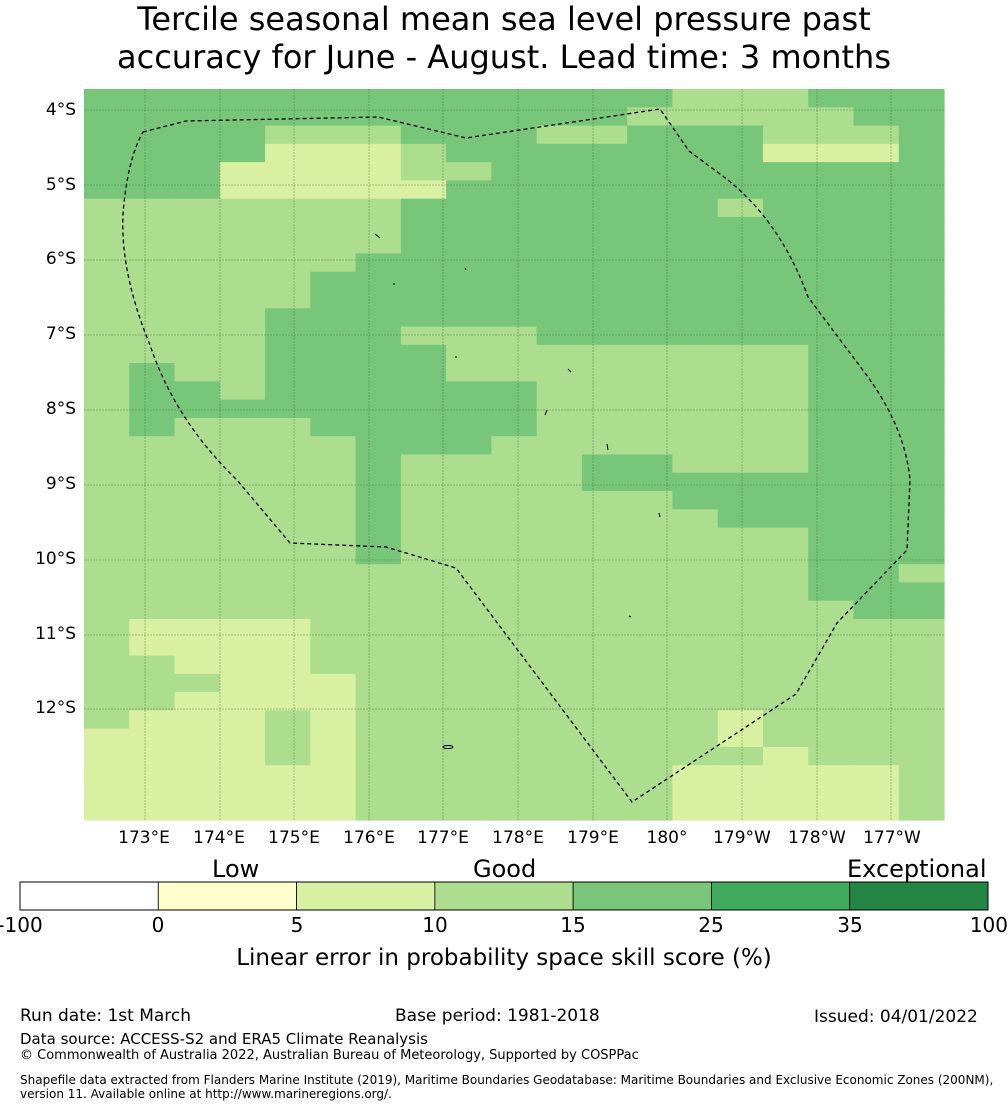 The height and width of the screenshot is (1110, 1008). What do you see at coordinates (369, 838) in the screenshot?
I see `lon-label-176e: 176°E` at bounding box center [369, 838].